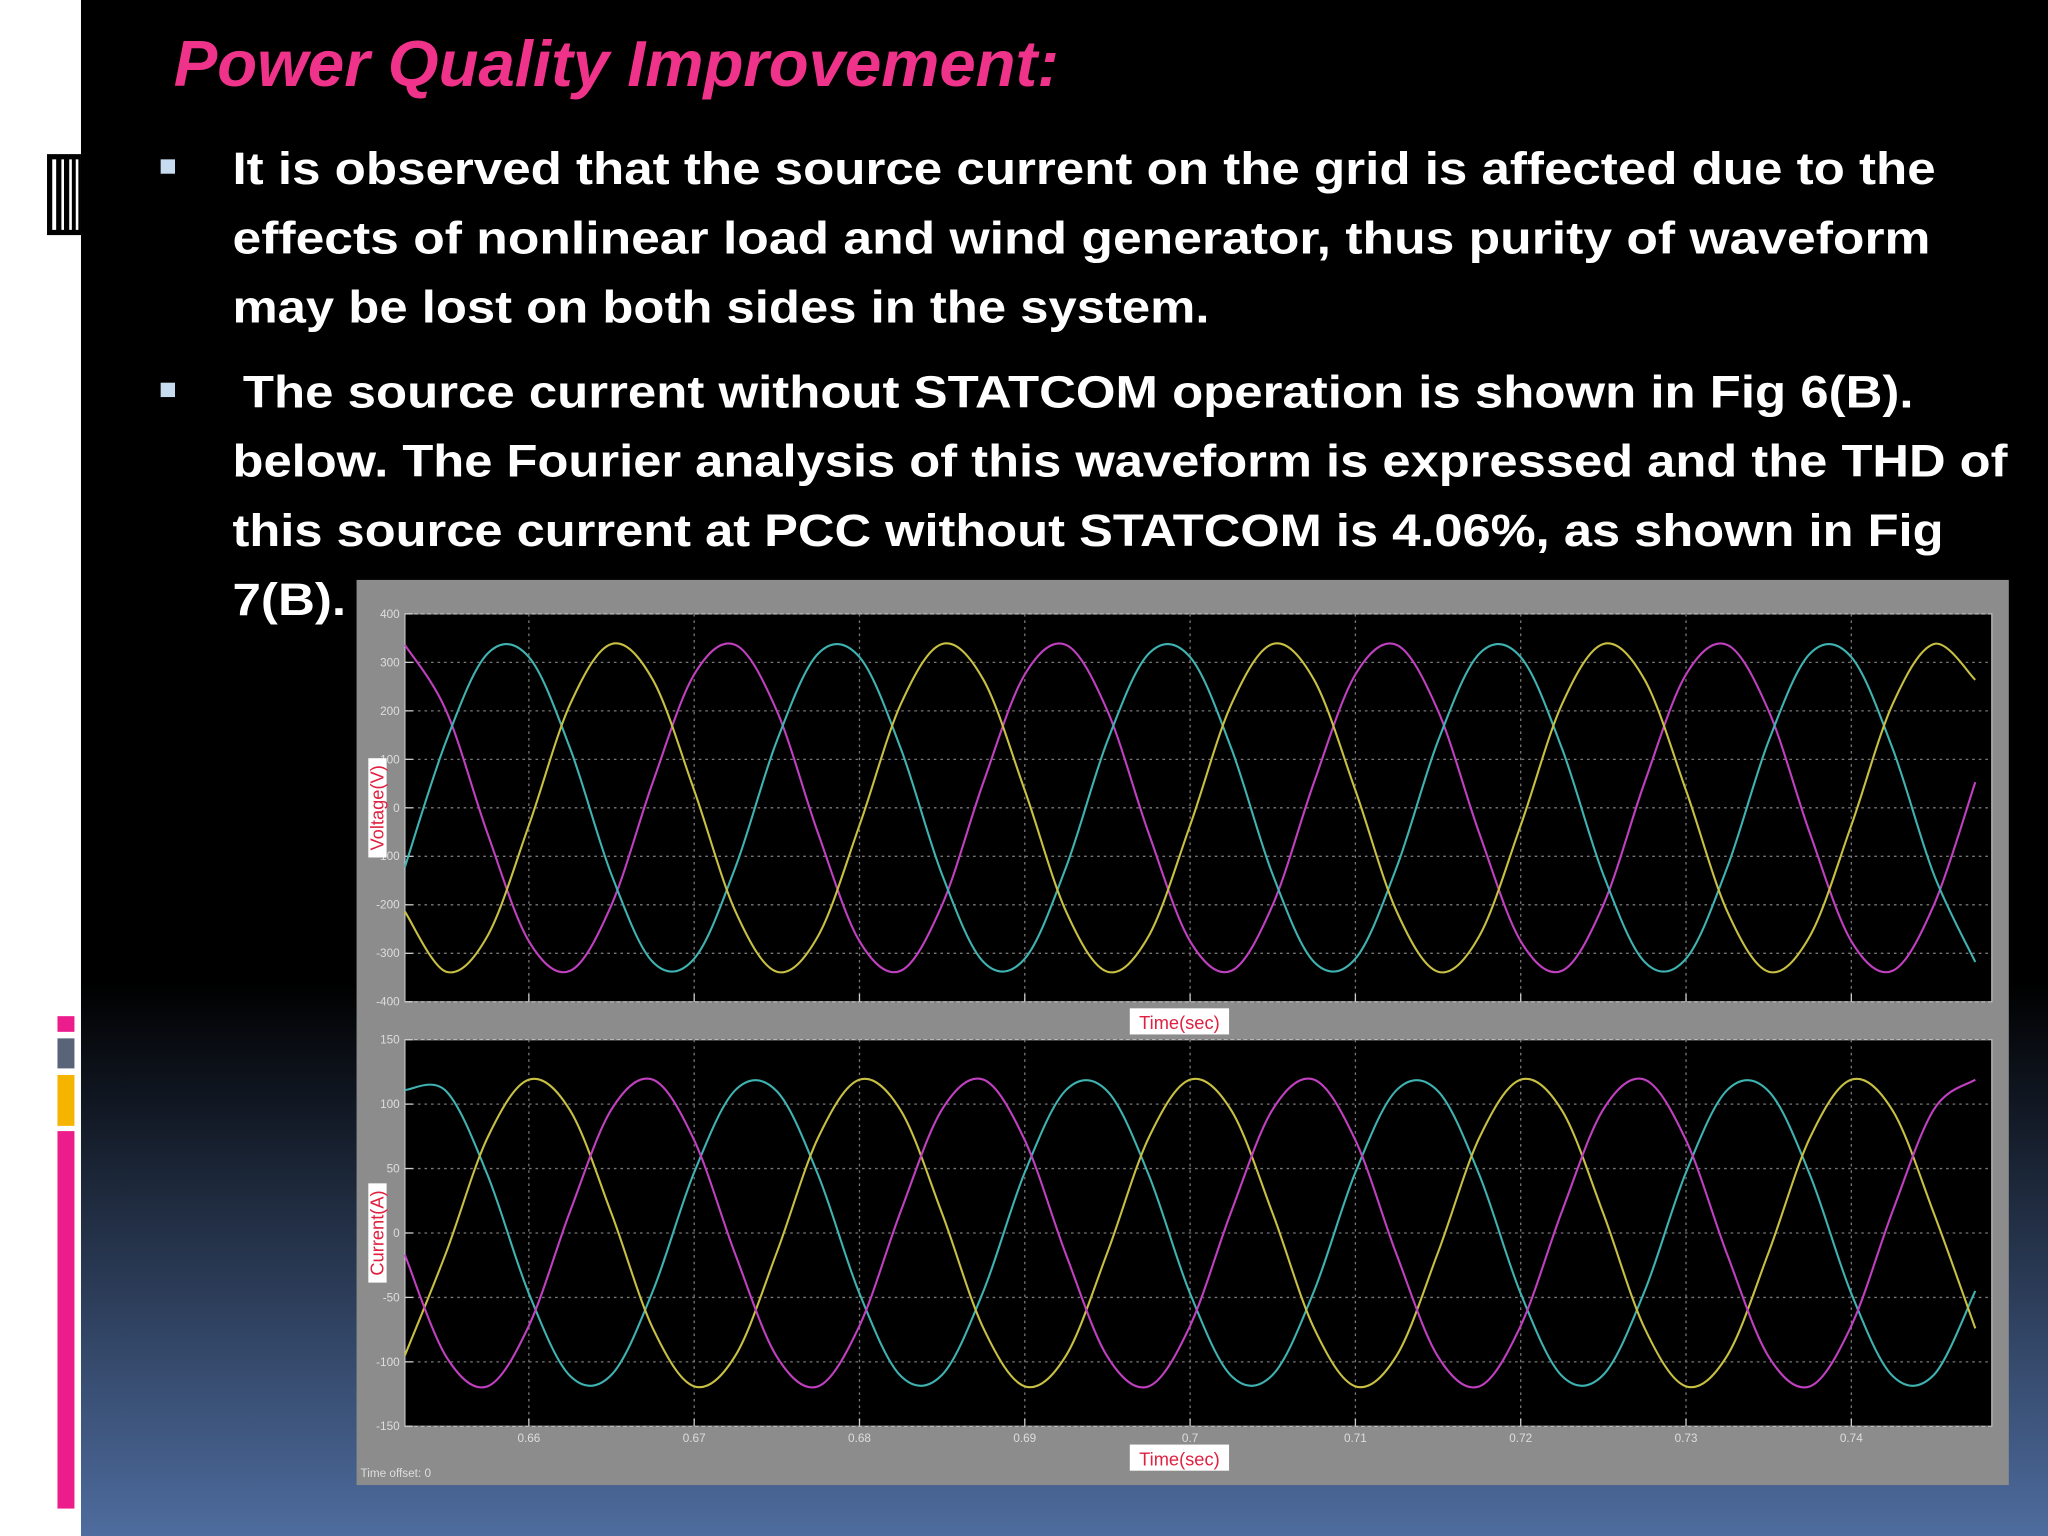 This screenshot has width=2048, height=1536. I want to click on y-tick-label: -100, so click(388, 1362).